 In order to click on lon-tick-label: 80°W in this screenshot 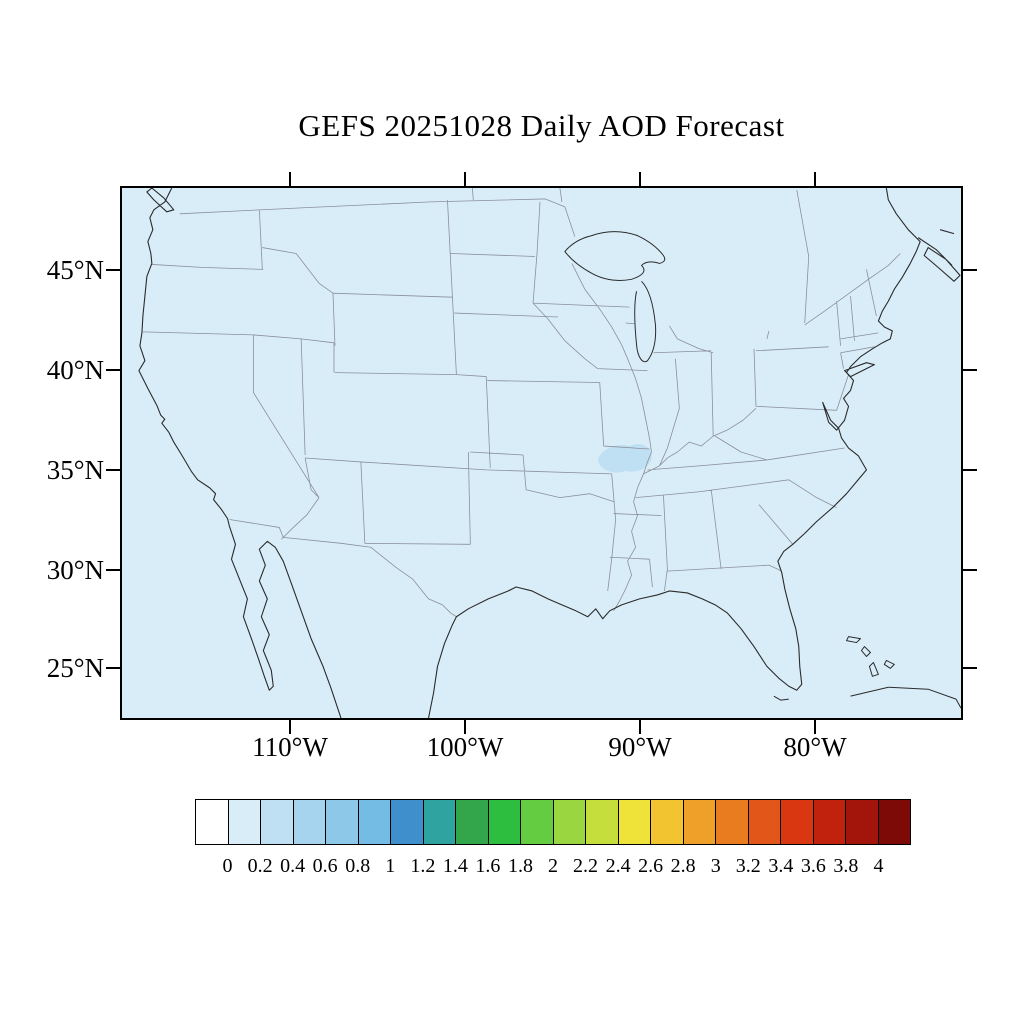, I will do `click(815, 747)`.